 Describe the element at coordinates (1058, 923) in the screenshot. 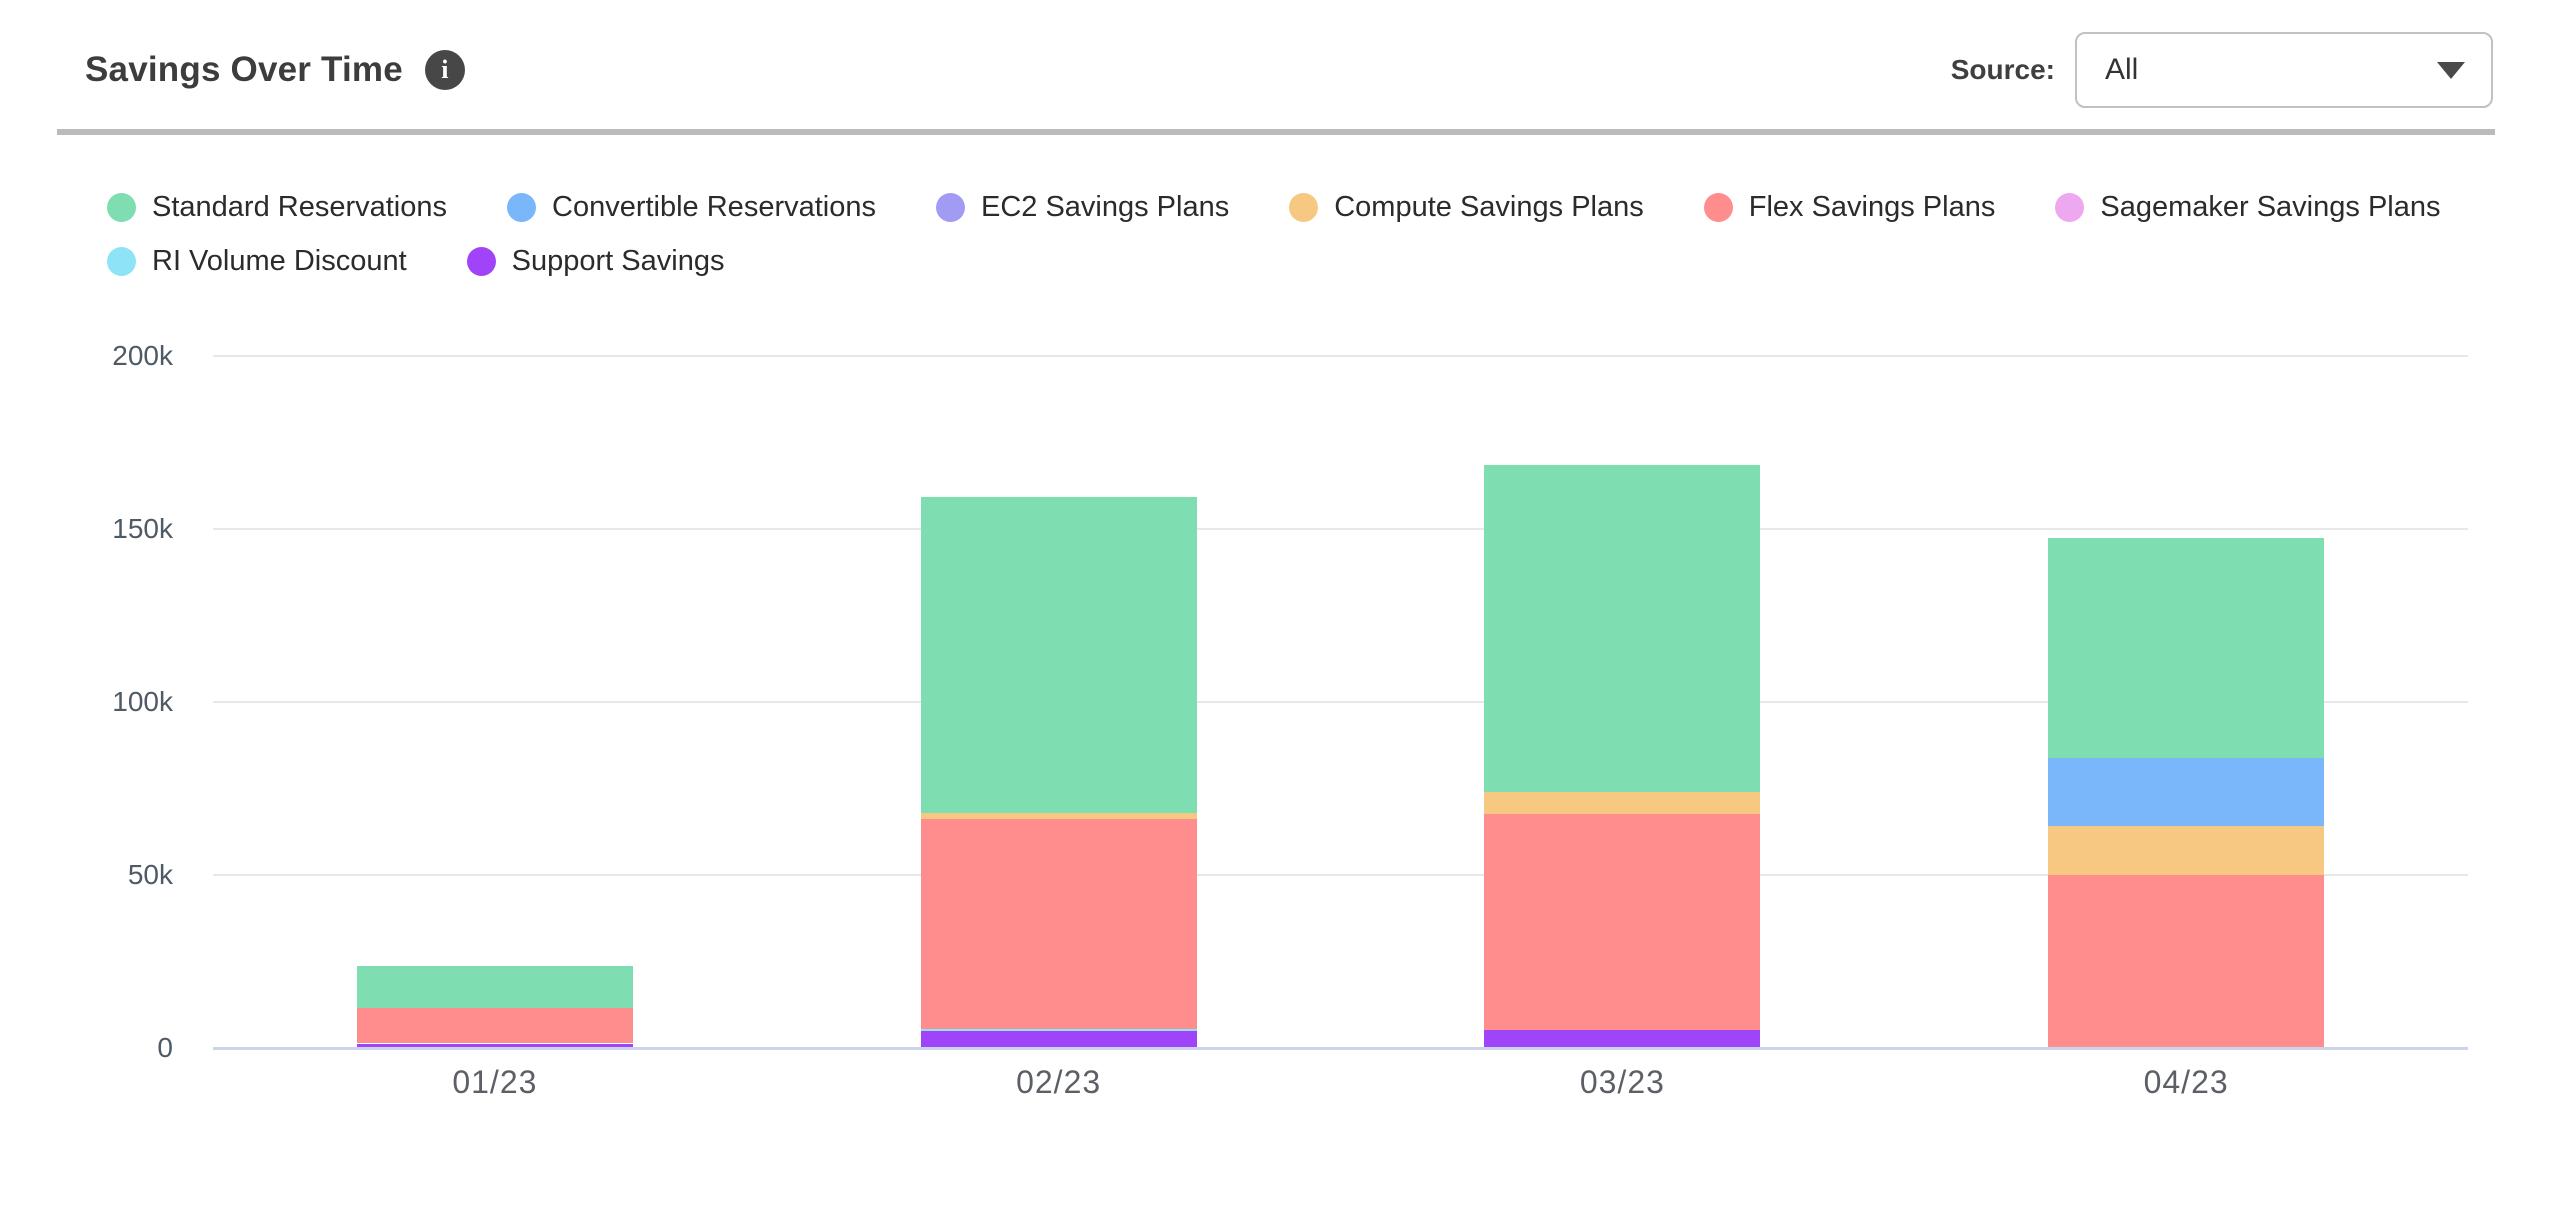

I see `bar-02-23-segment-flex-savings-plans` at that location.